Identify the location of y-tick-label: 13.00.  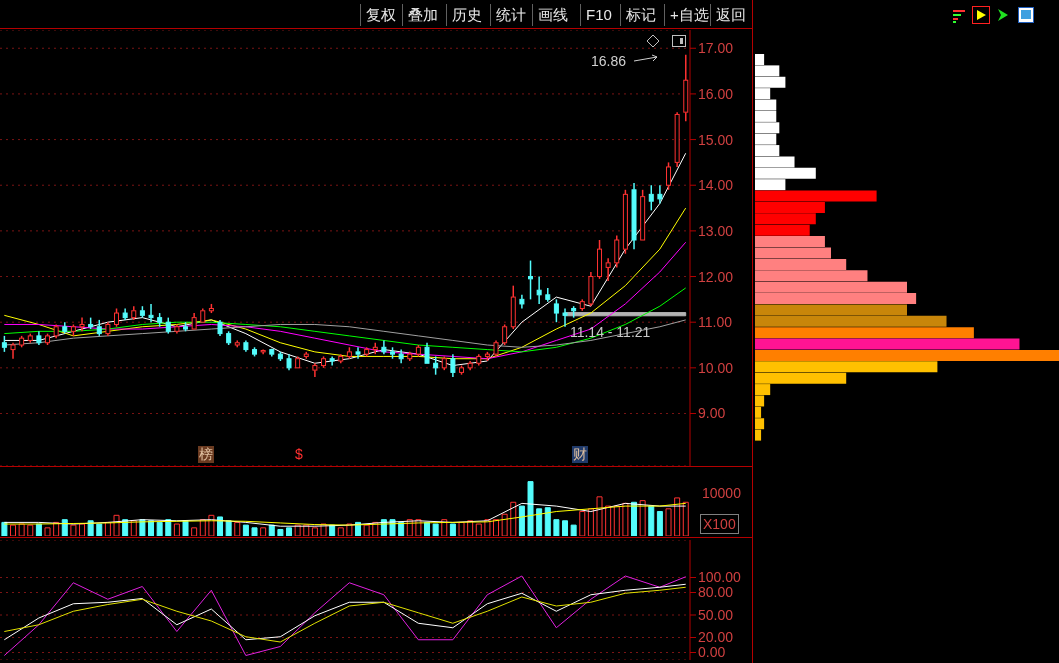
(716, 230).